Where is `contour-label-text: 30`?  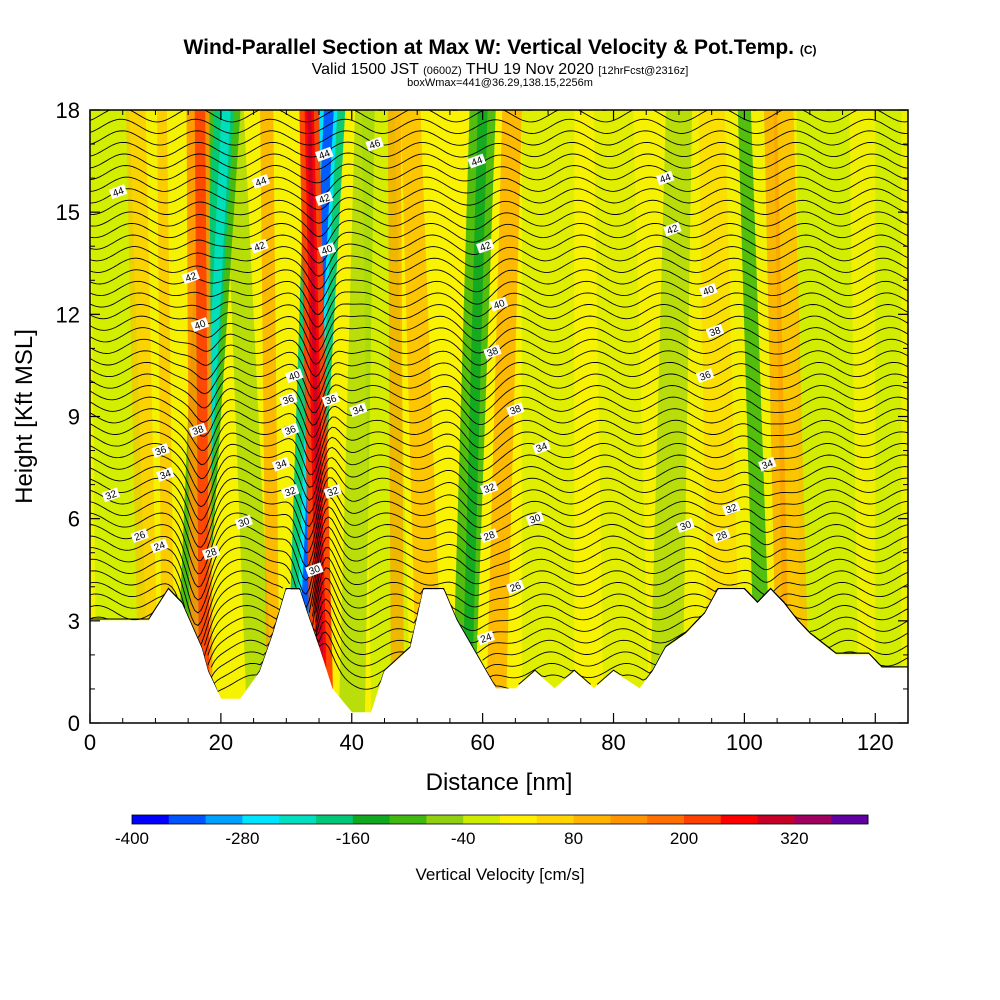
contour-label-text: 30 is located at coordinates (315, 570).